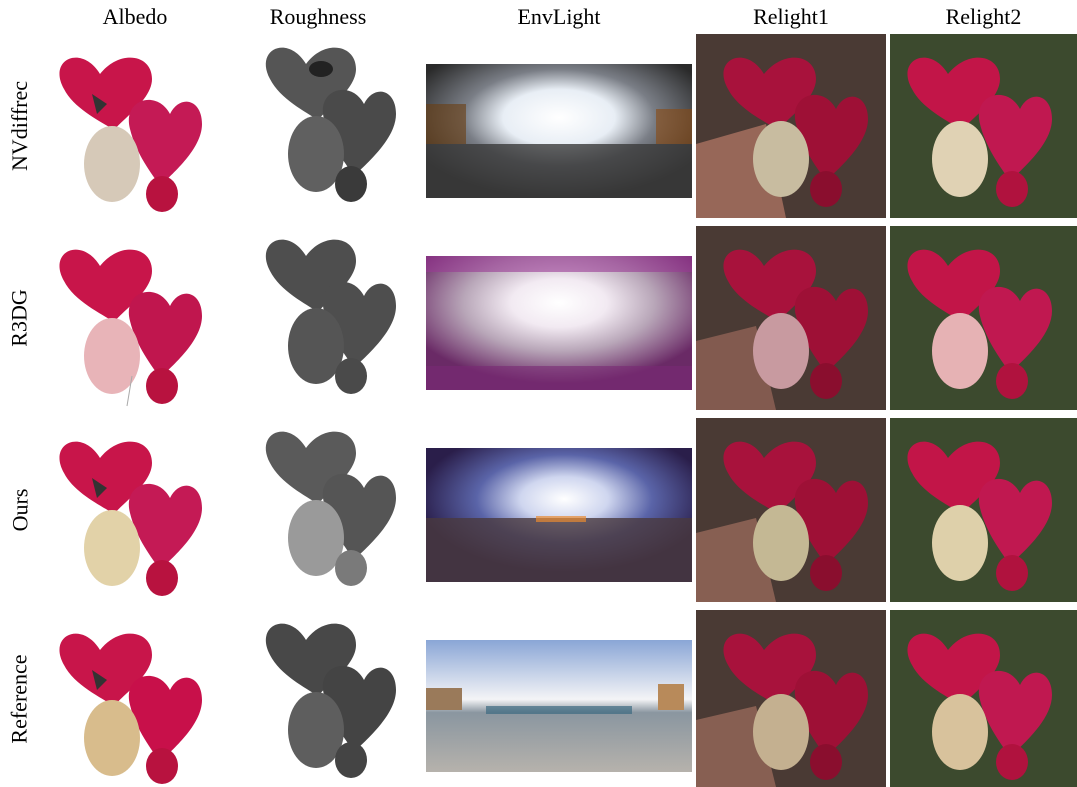  What do you see at coordinates (19, 126) in the screenshot?
I see `row-label-nvdiffrec: NVdiffrec` at bounding box center [19, 126].